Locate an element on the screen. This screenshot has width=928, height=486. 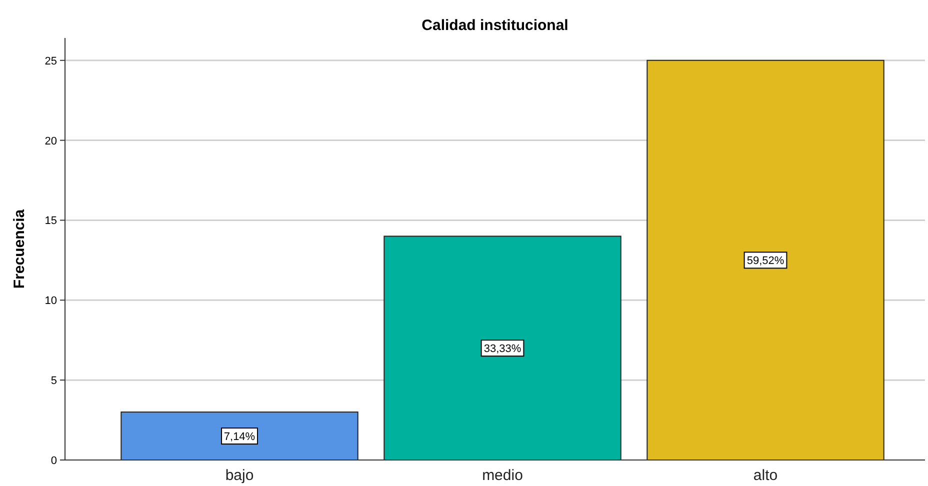
x-tick-label: medio is located at coordinates (502, 475).